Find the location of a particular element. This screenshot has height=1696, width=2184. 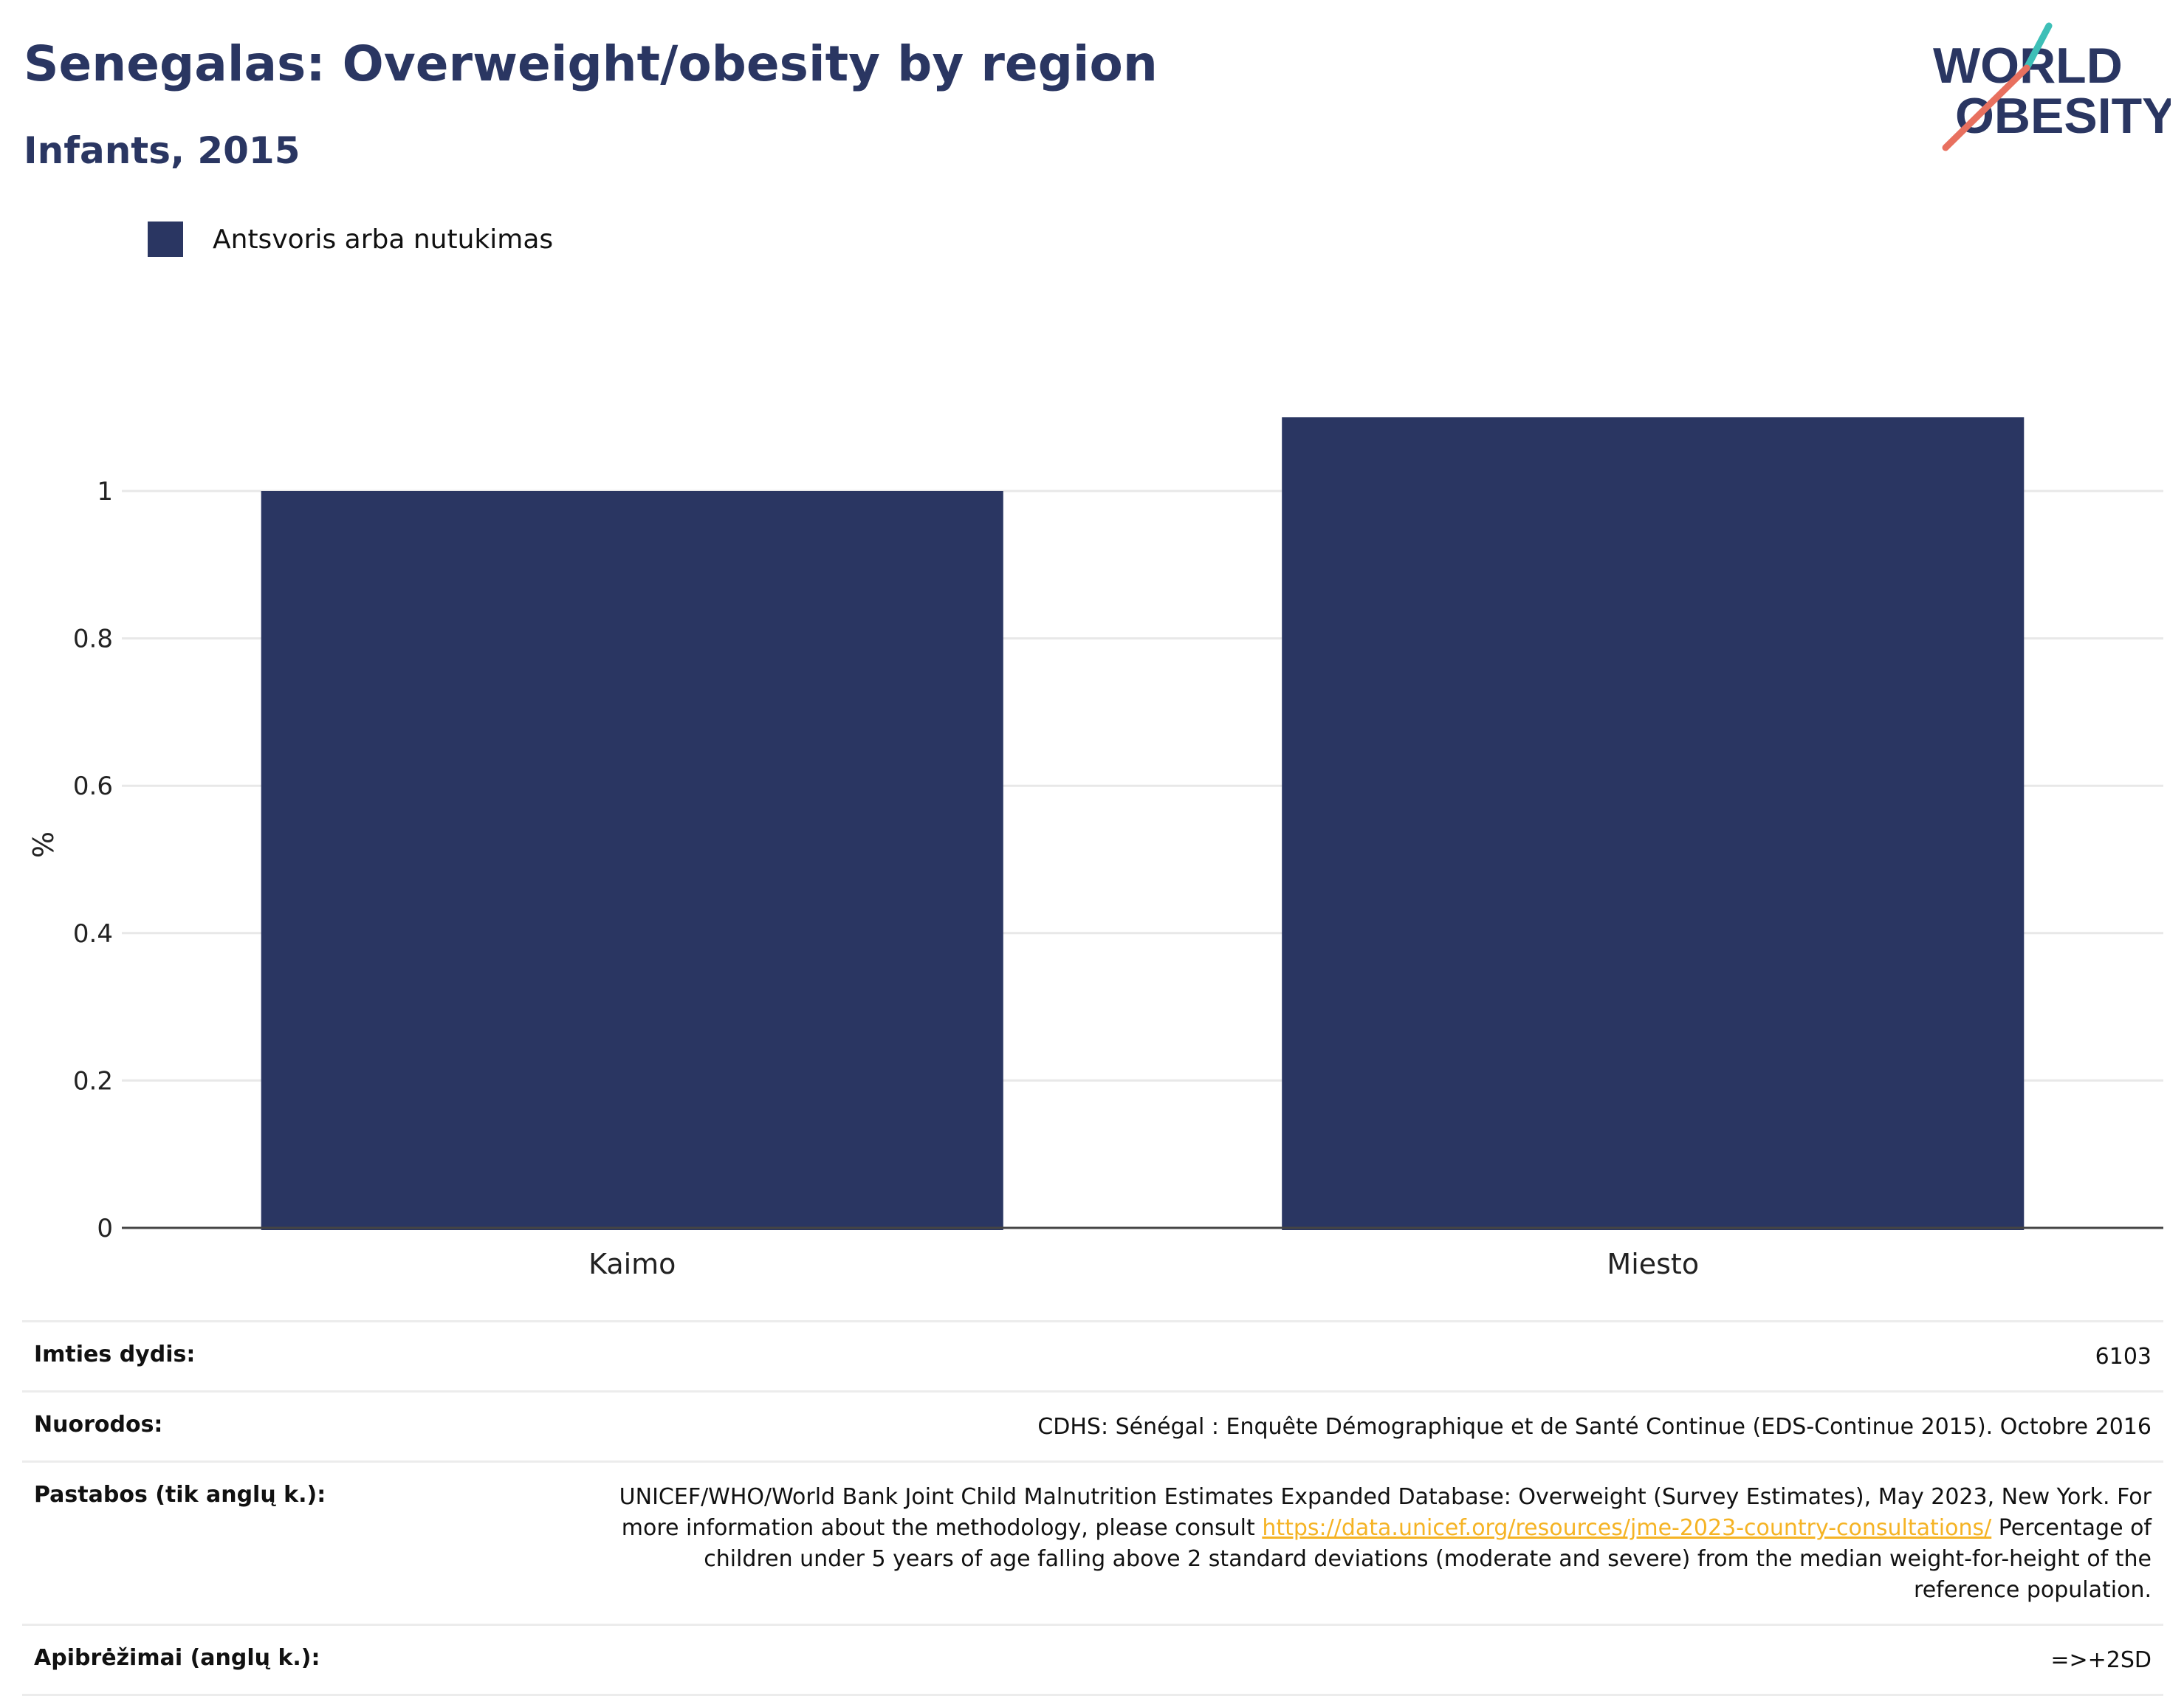

y-tick-label: 0.2 is located at coordinates (93, 1081).